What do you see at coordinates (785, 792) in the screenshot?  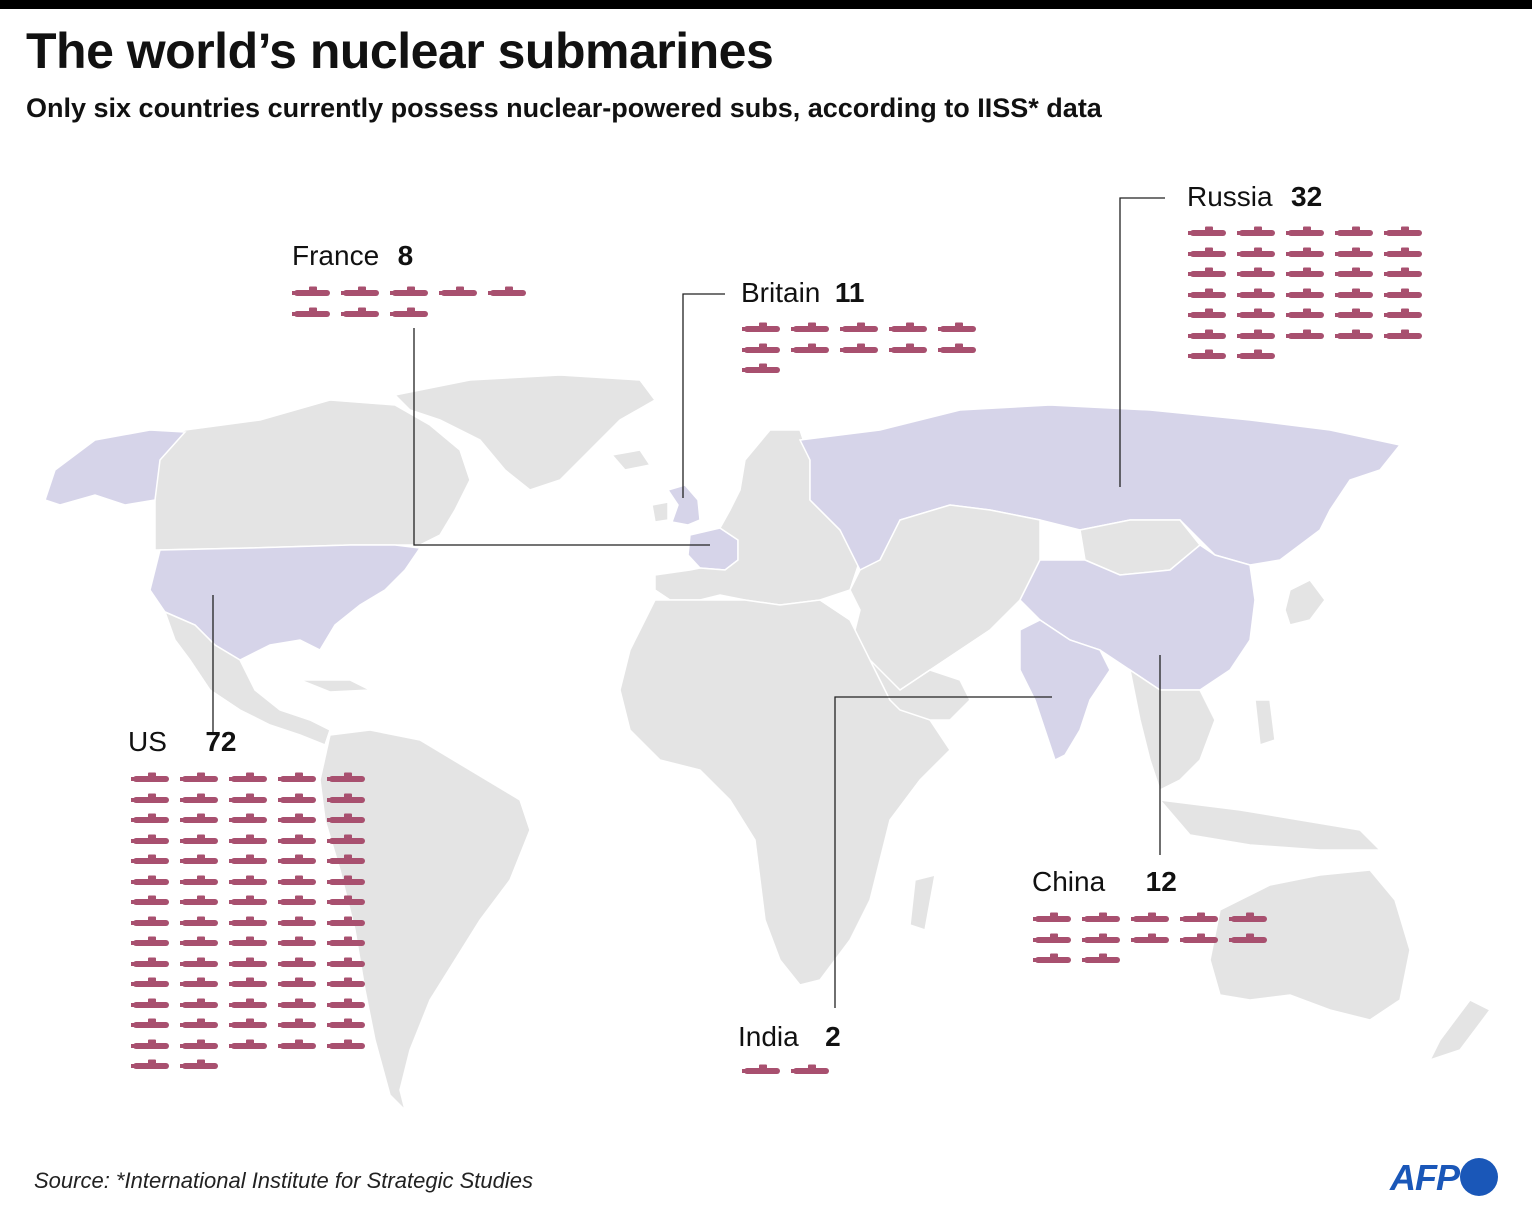 I see `africa` at bounding box center [785, 792].